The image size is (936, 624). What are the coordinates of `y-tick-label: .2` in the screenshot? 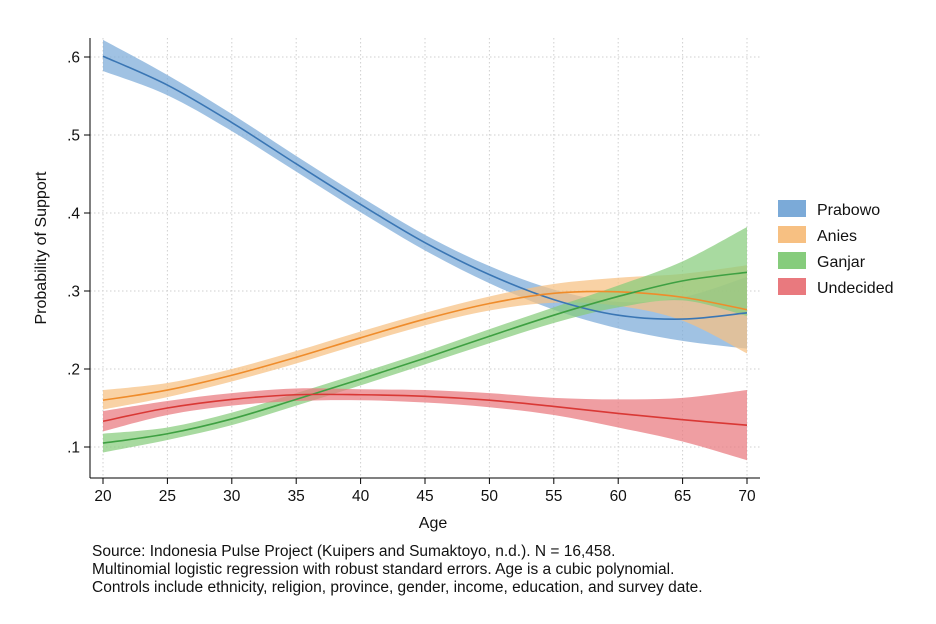 It's located at (73, 370).